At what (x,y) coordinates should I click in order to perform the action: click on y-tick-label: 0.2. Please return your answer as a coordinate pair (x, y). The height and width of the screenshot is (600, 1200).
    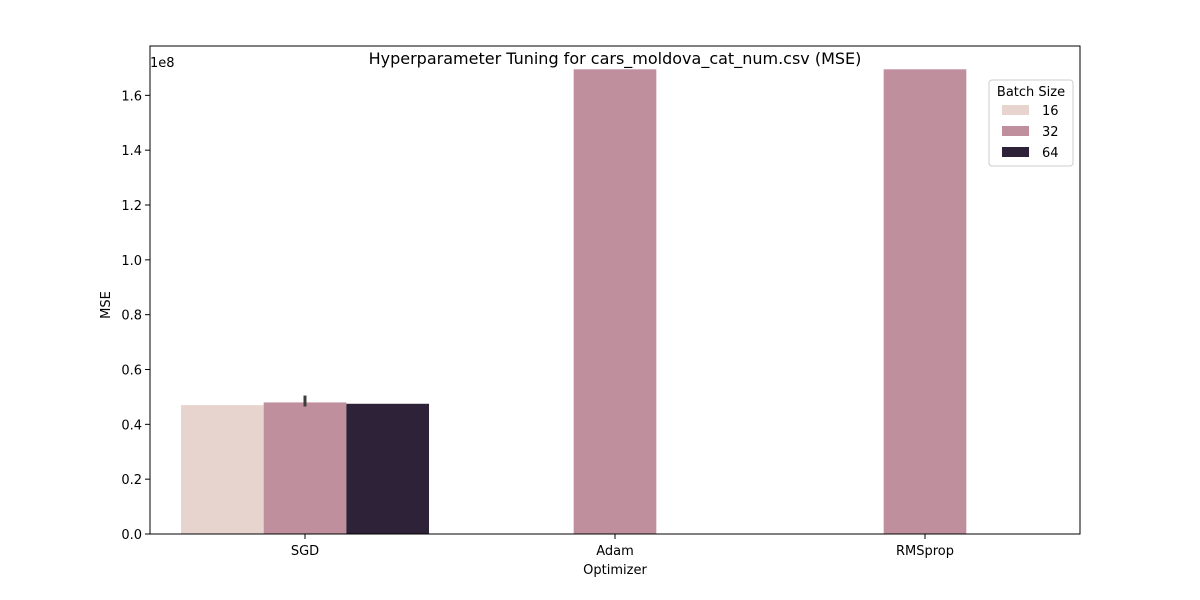
    Looking at the image, I should click on (131, 480).